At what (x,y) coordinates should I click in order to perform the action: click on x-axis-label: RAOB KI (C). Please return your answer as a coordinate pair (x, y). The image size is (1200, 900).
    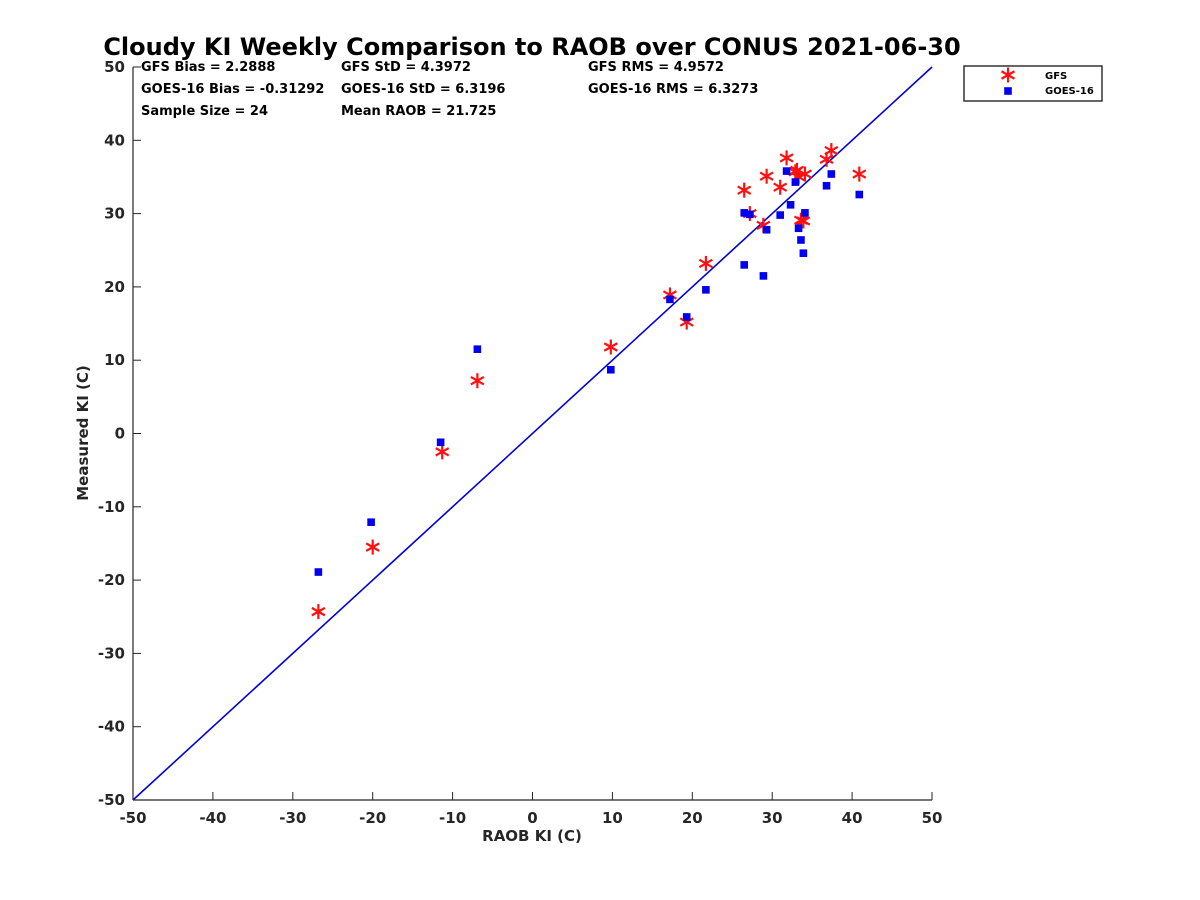
    Looking at the image, I should click on (532, 836).